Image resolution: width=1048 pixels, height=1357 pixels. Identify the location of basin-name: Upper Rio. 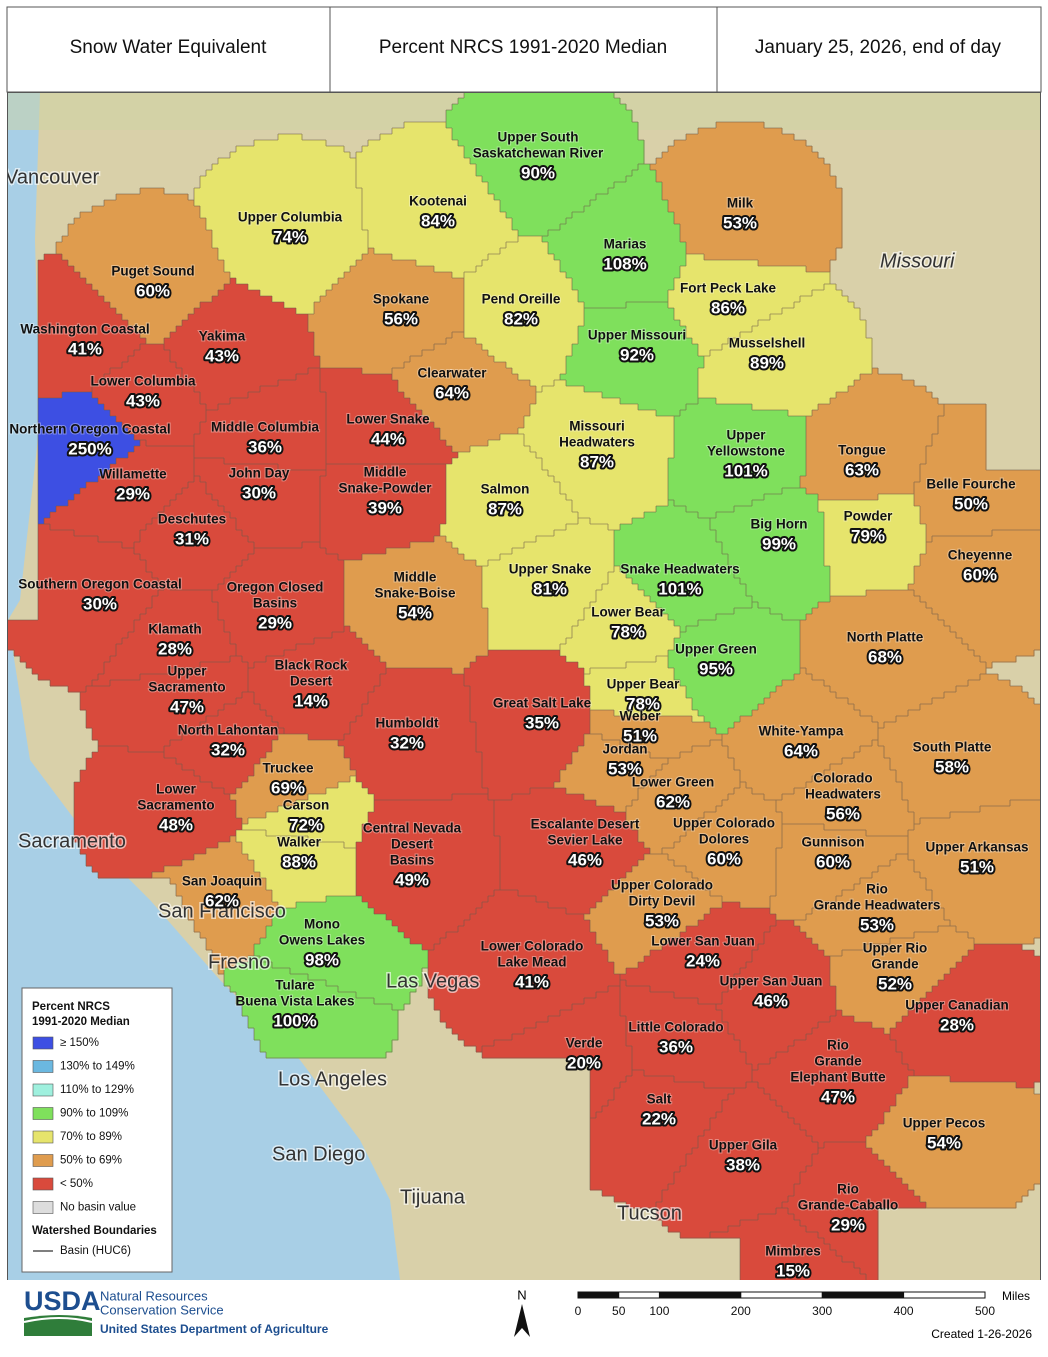
(895, 948).